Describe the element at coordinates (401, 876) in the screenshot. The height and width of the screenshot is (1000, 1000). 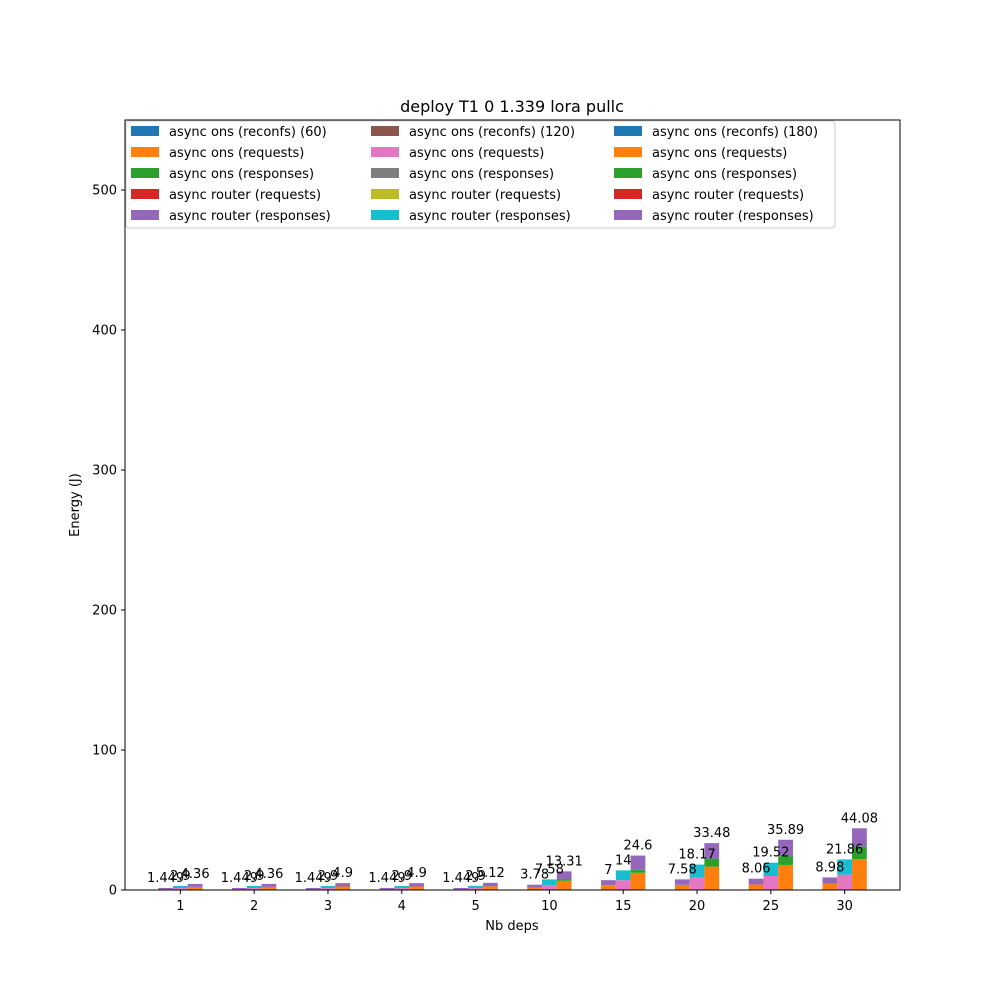
I see `total-label-120-4: 2.9` at that location.